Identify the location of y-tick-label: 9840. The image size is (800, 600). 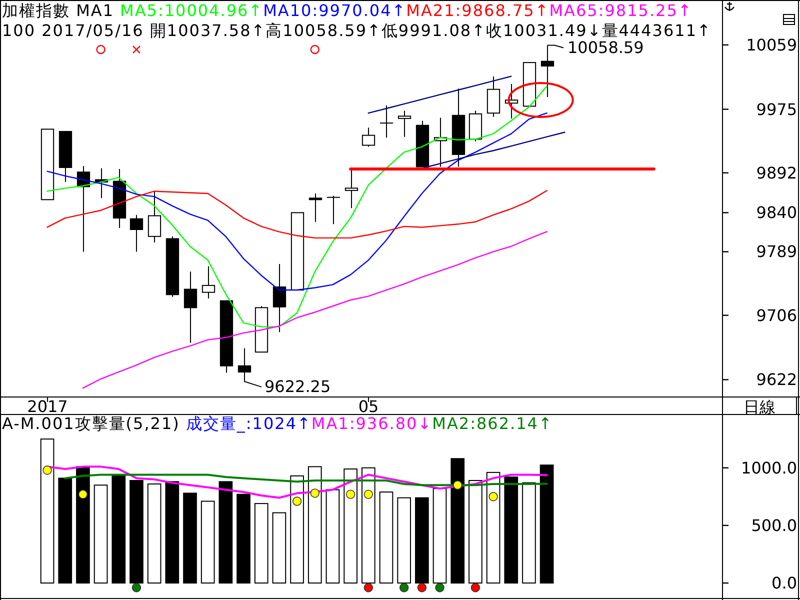
(776, 212).